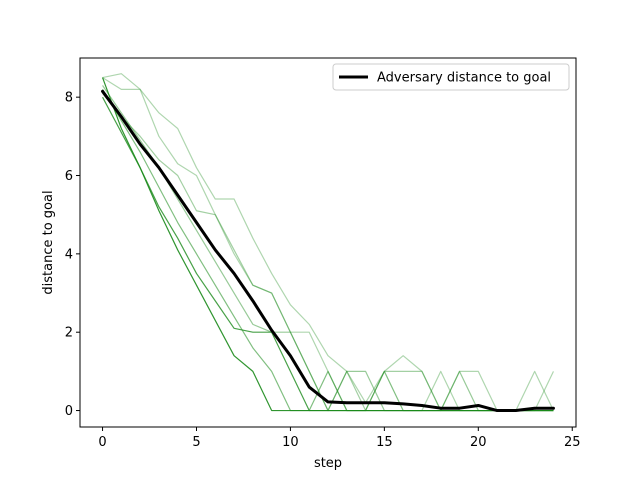 The image size is (640, 480). Describe the element at coordinates (339, 438) in the screenshot. I see `x-axis-ticks: 0 5 10 15 20 25` at that location.